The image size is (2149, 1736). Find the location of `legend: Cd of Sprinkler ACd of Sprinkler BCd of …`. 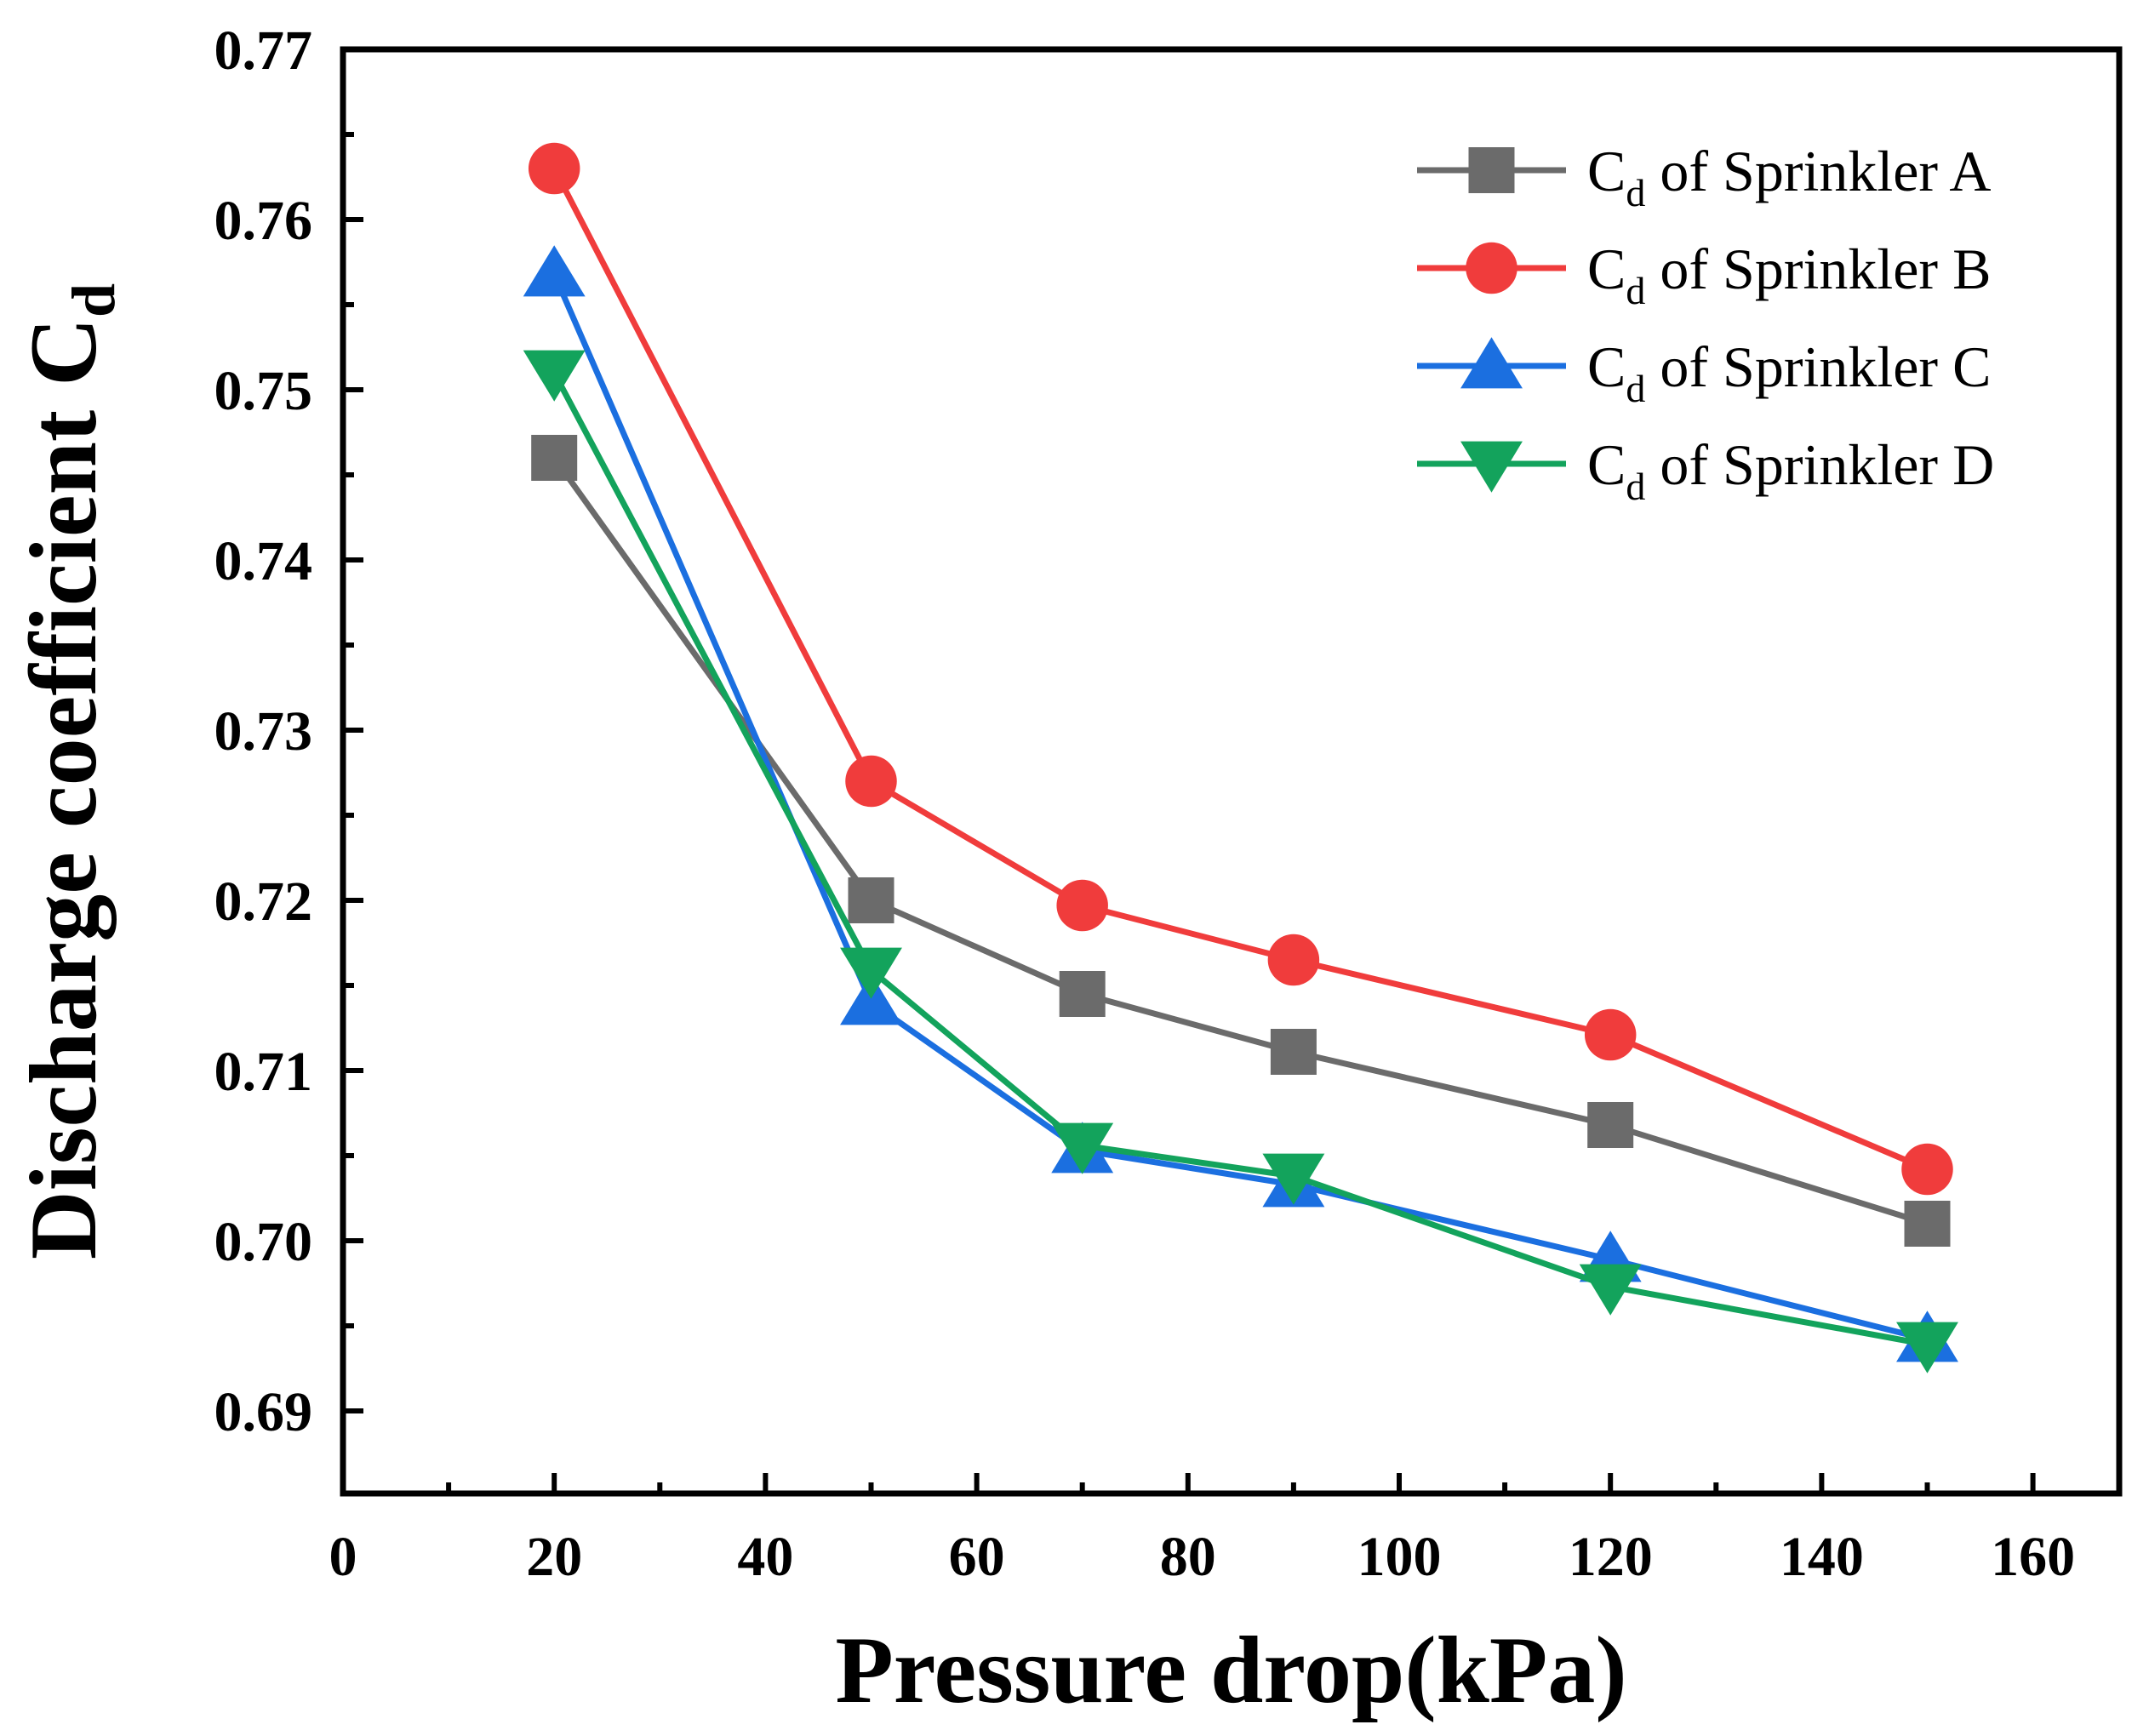

legend: Cd of Sprinkler ACd of Sprinkler BCd of … is located at coordinates (1705, 323).